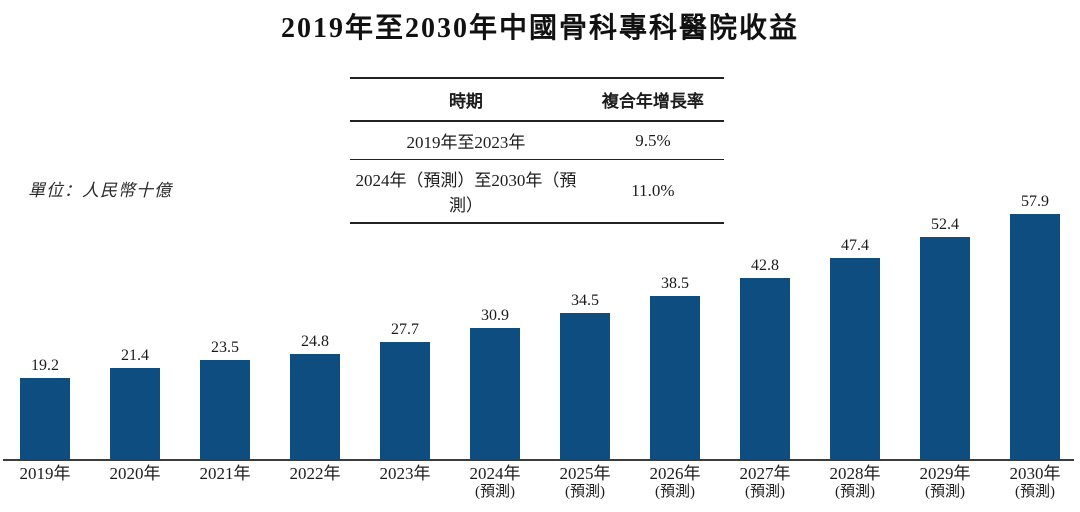 This screenshot has height=512, width=1080. I want to click on chart-title: 2019年至2030年中國骨科專科醫院收益, so click(539, 28).